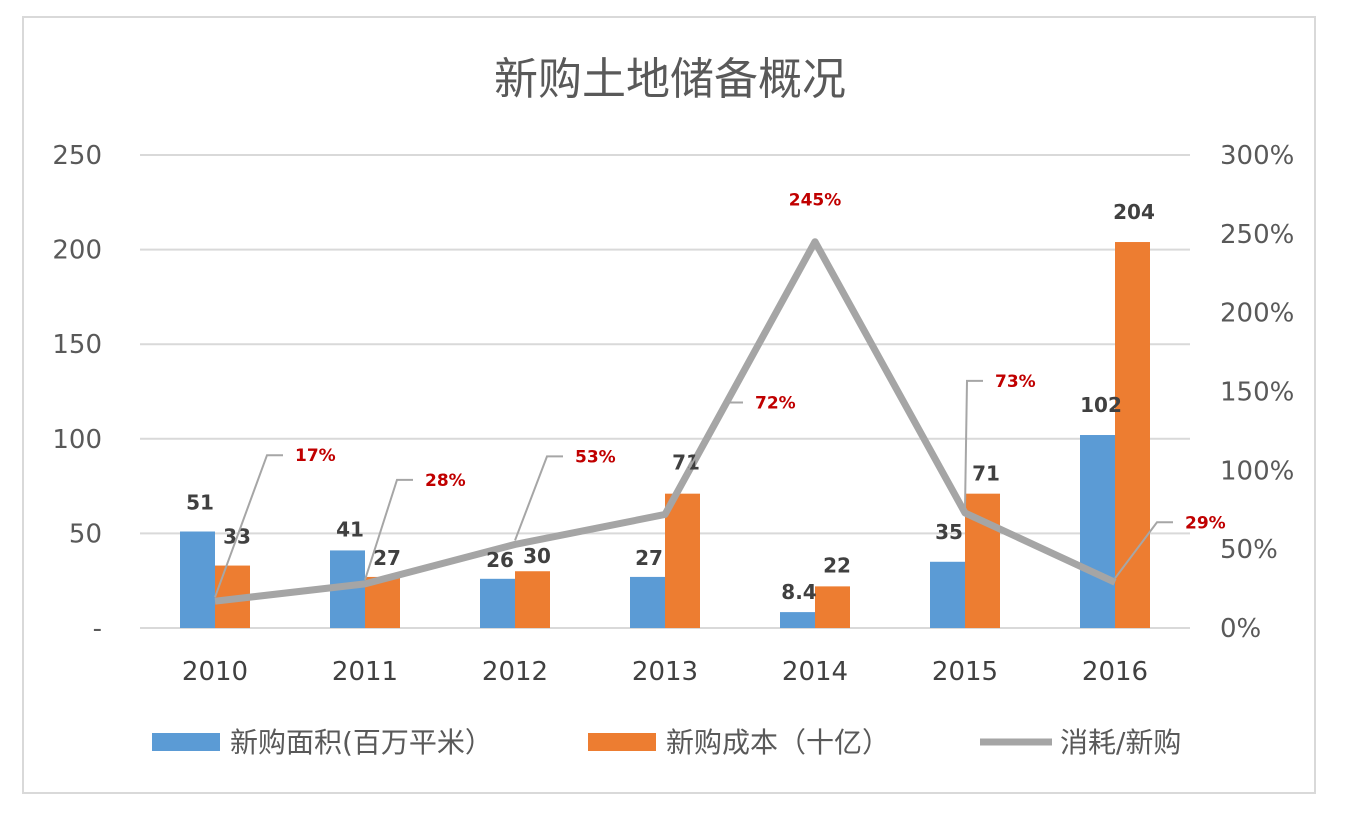 This screenshot has width=1348, height=827. Describe the element at coordinates (778, 742) in the screenshot. I see `legend-label-cost: 新购成本（十亿）` at that location.